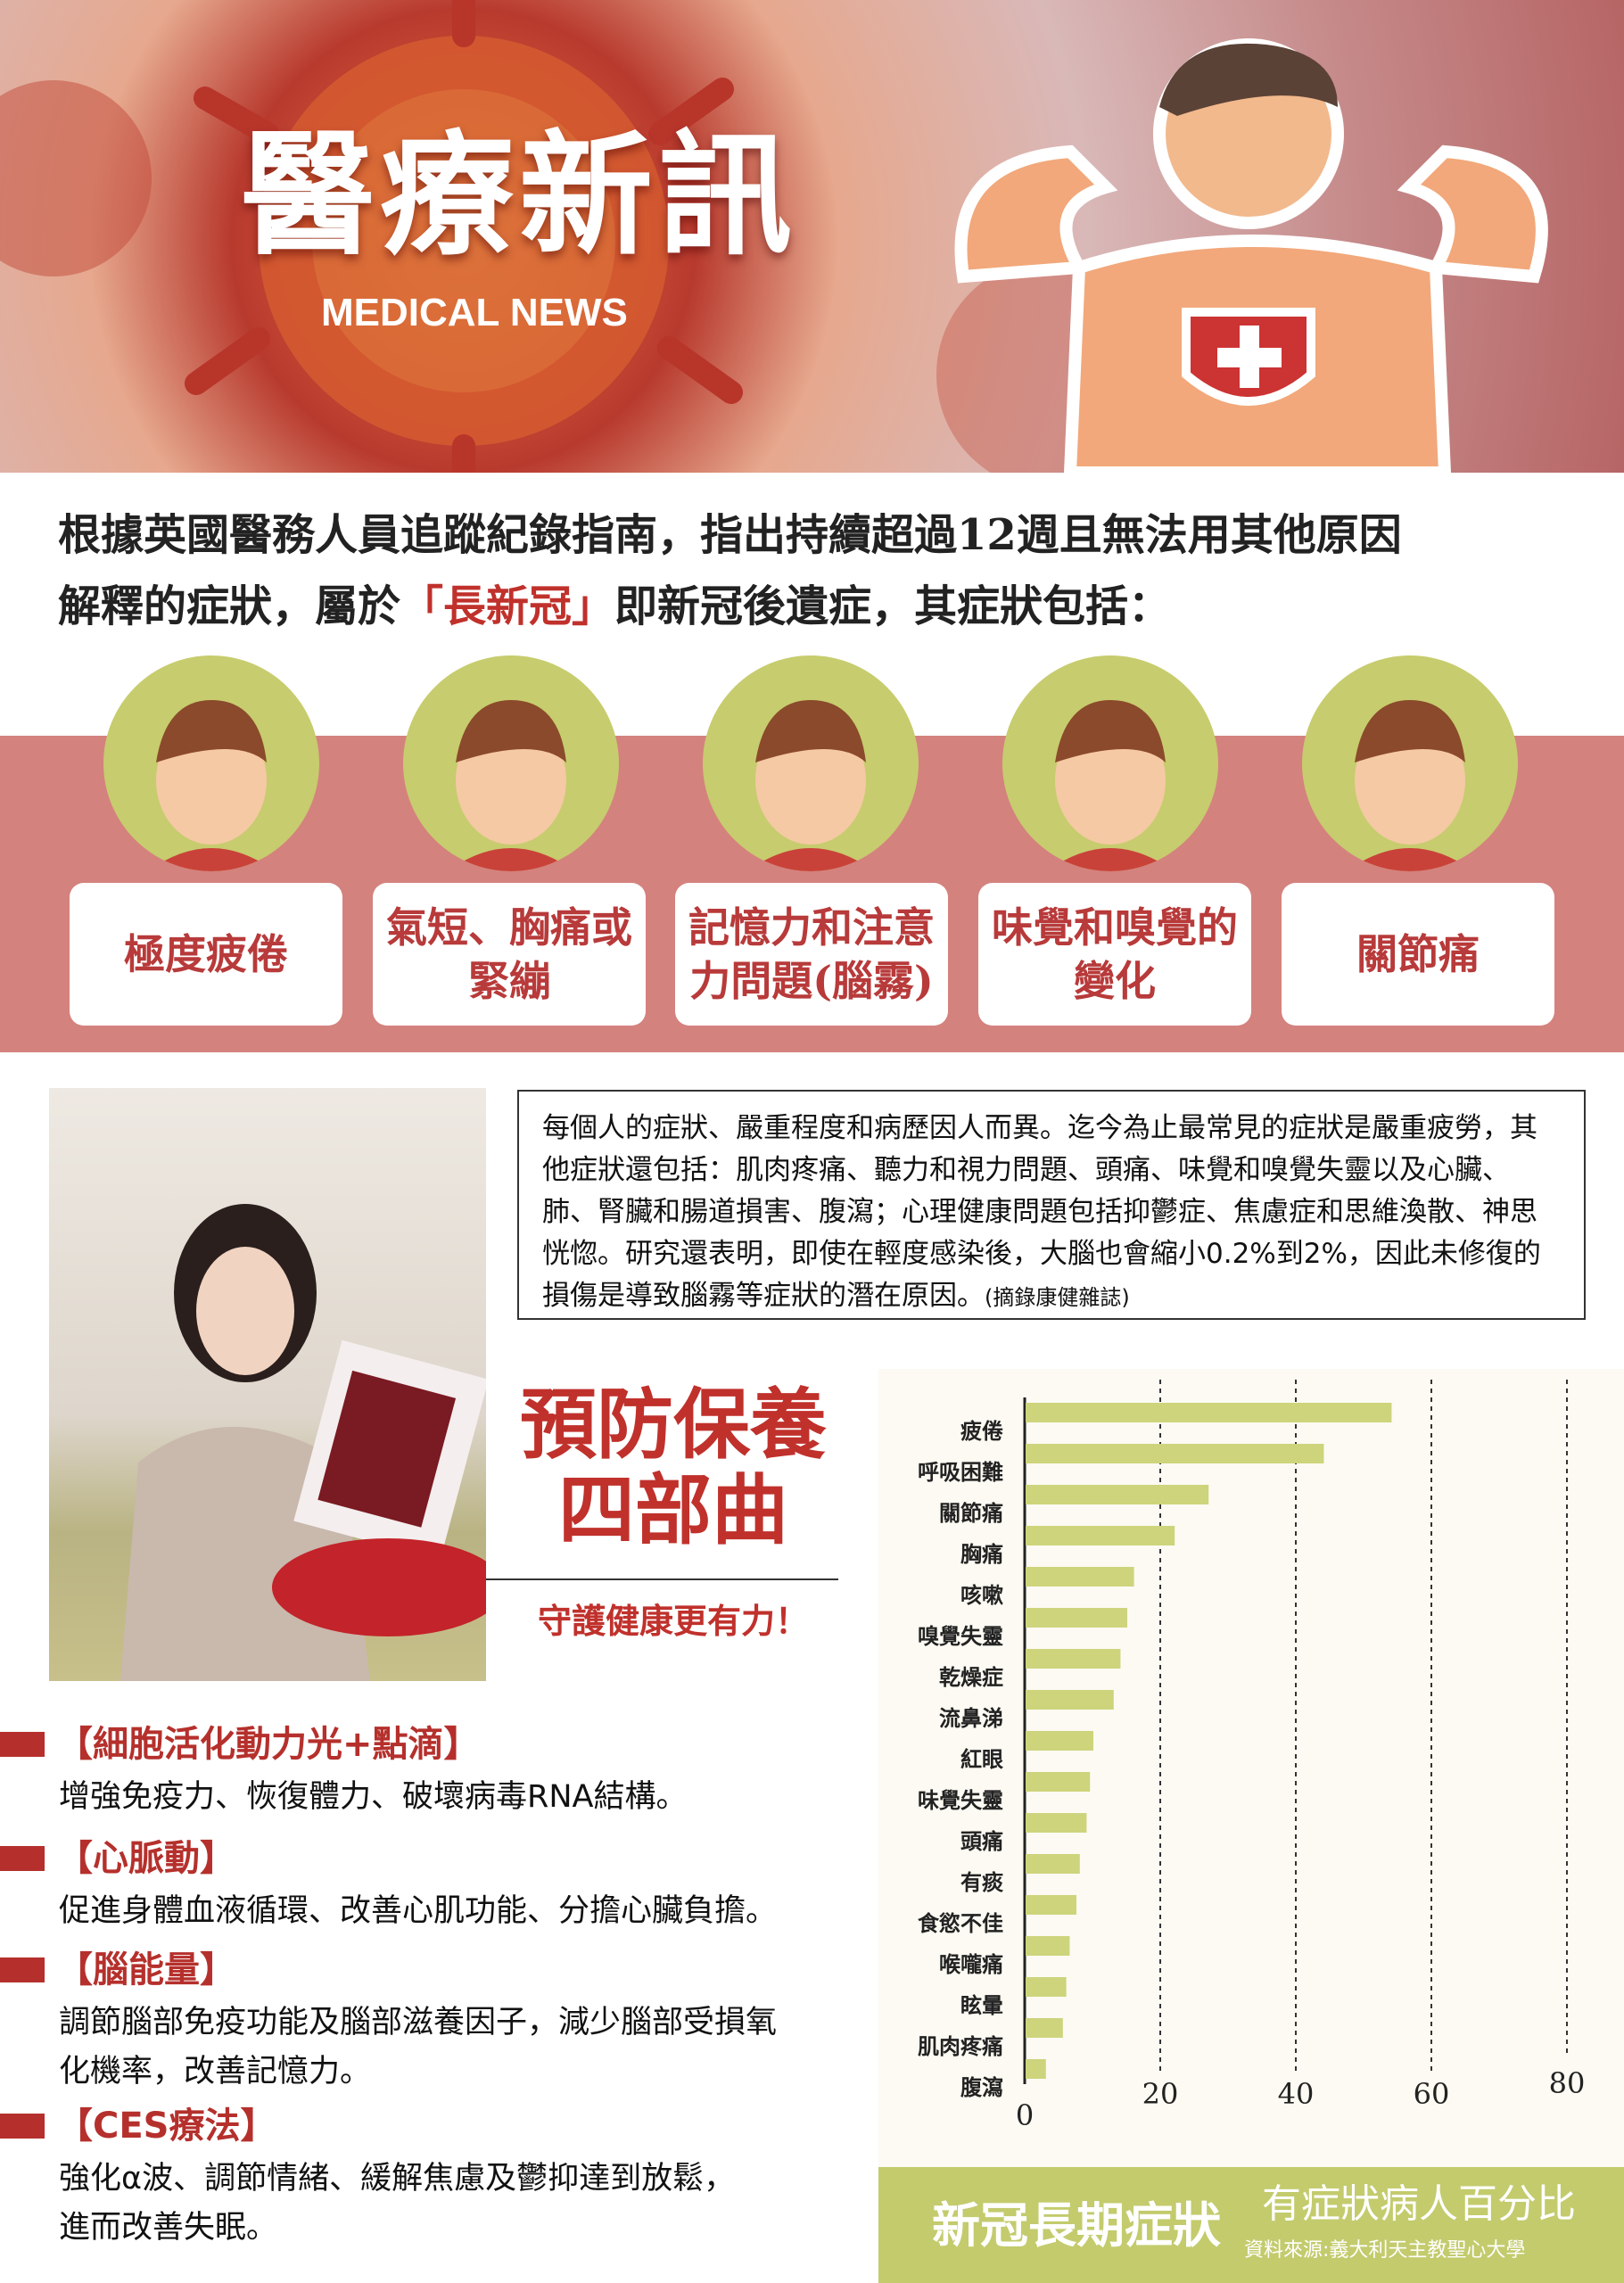 Image resolution: width=1624 pixels, height=2283 pixels. I want to click on category-label: 味覺失靈, so click(961, 1800).